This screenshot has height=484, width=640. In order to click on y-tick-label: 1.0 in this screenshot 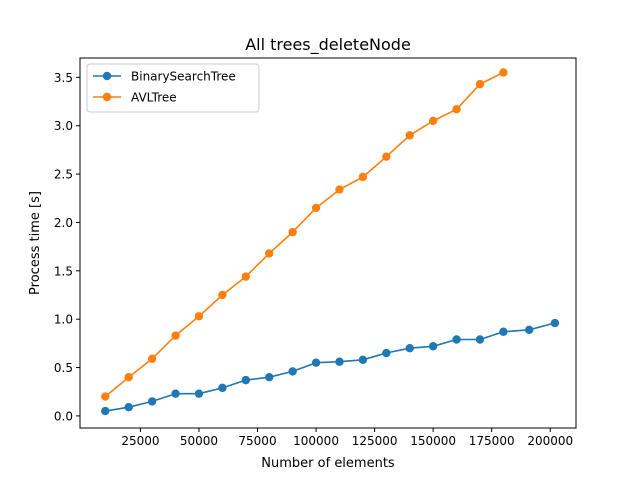, I will do `click(63, 320)`.